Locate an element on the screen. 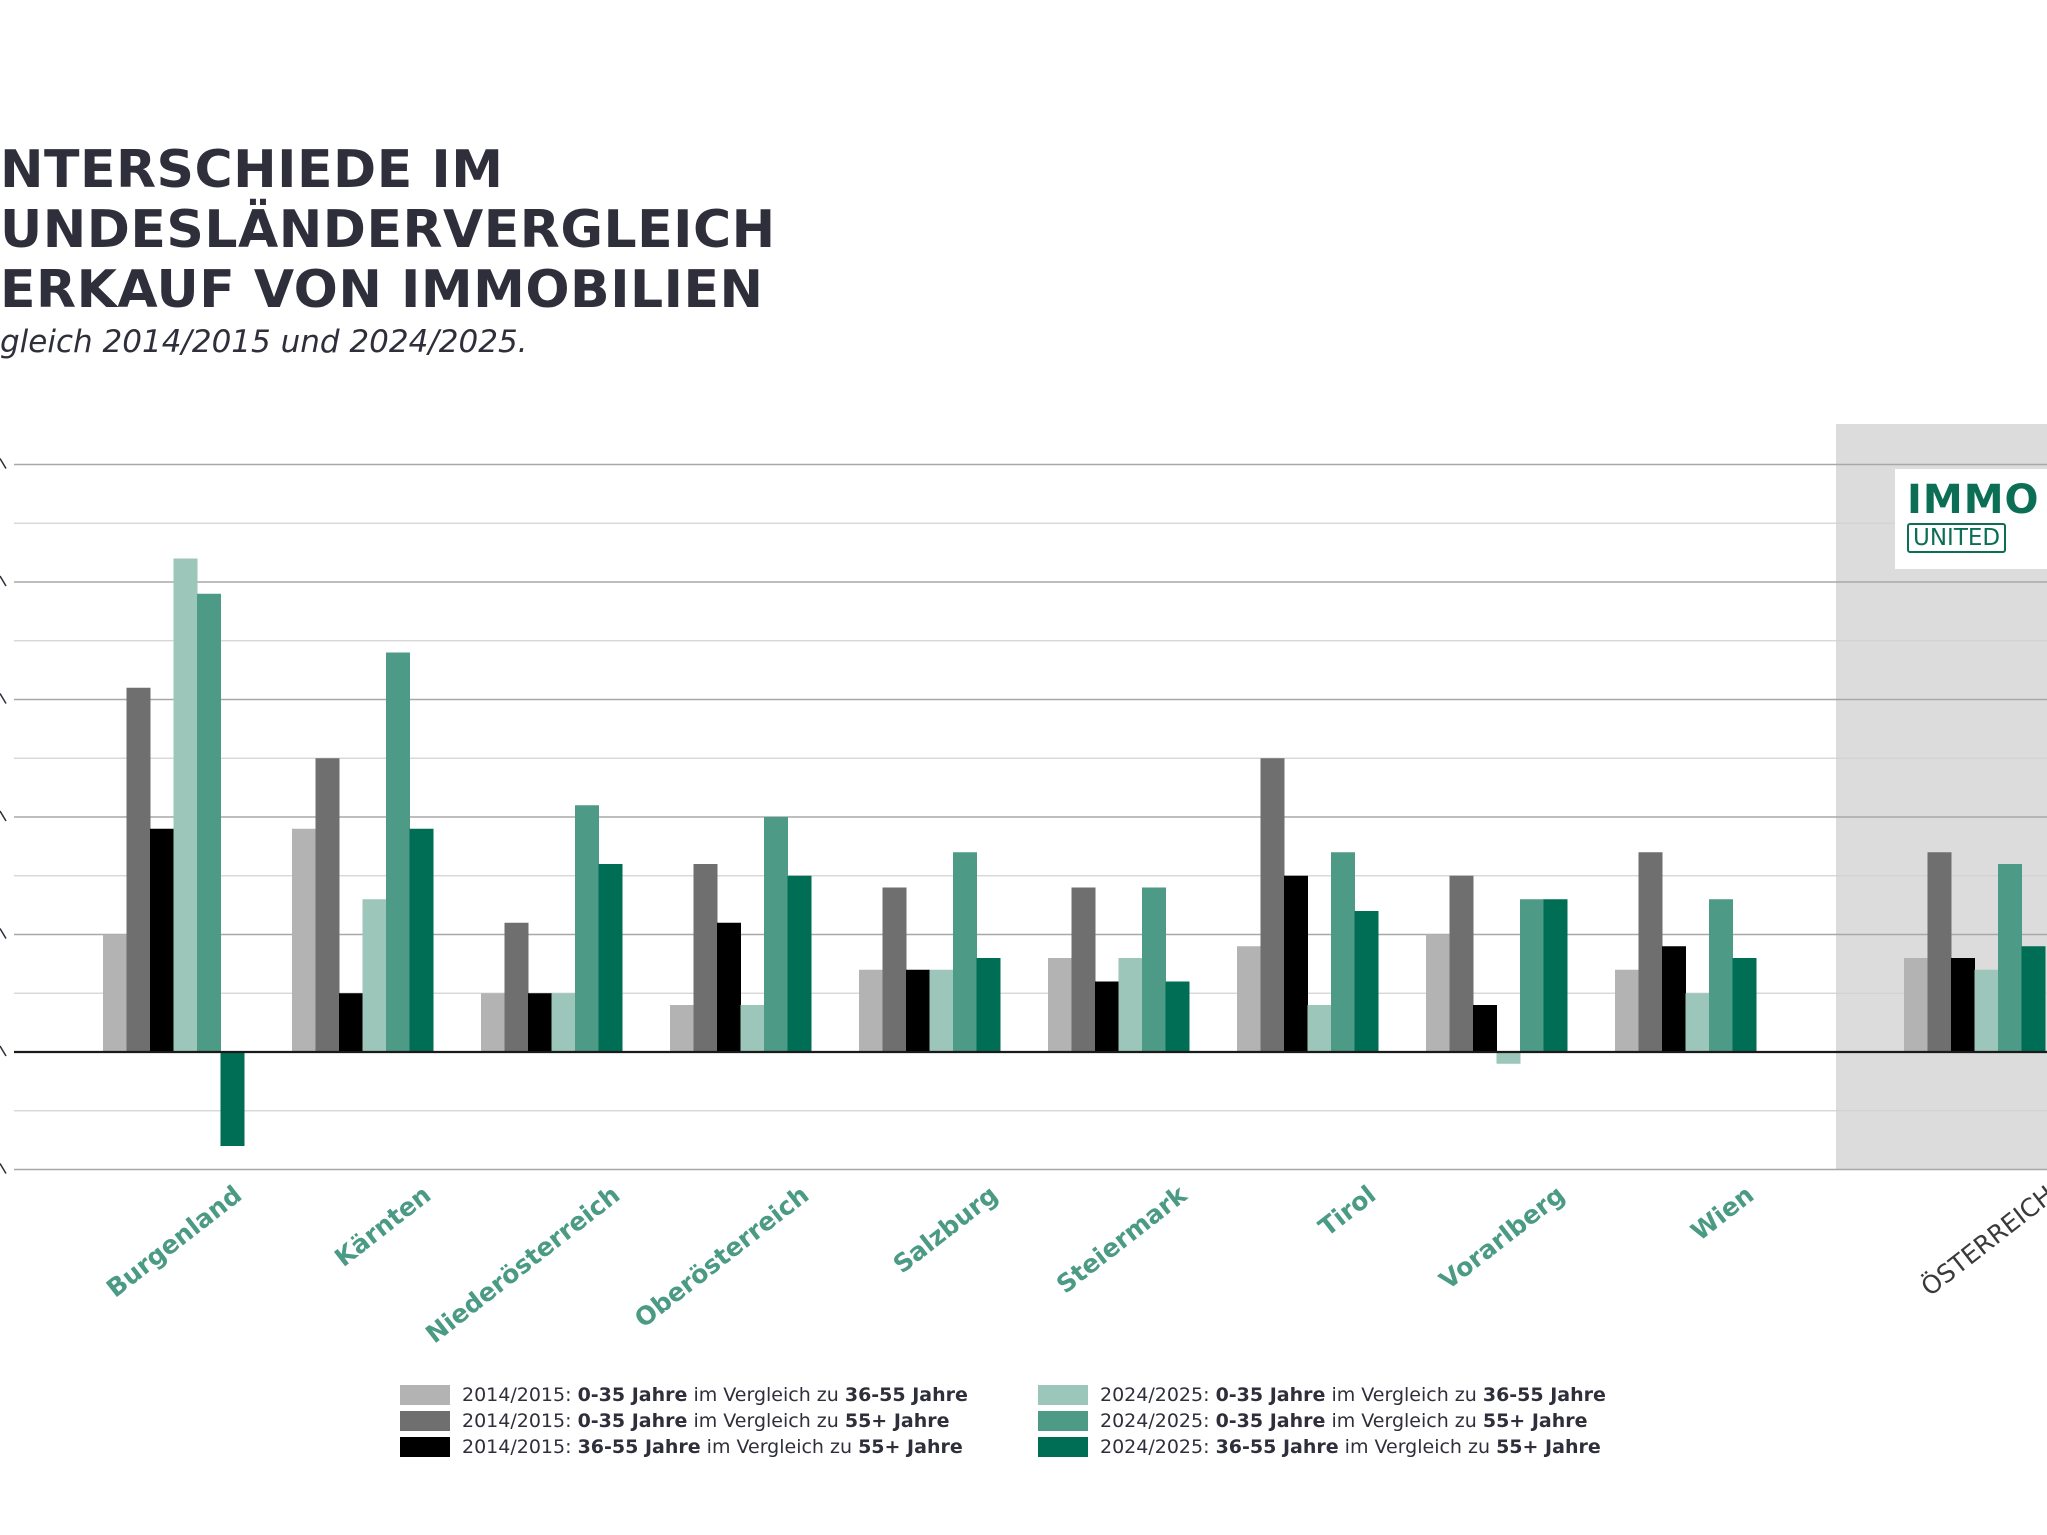  x-tick-label-3: Oberösterreich is located at coordinates (721, 1256).